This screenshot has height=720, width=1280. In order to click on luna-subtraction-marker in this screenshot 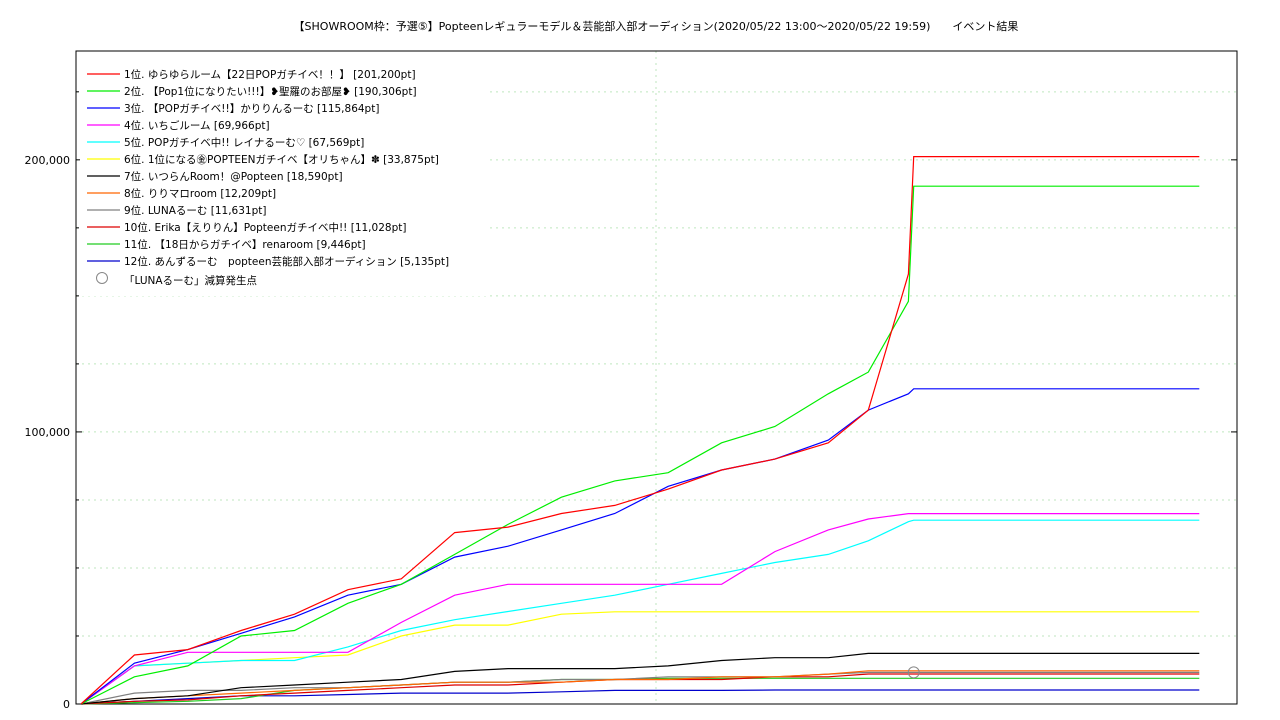, I will do `click(913, 672)`.